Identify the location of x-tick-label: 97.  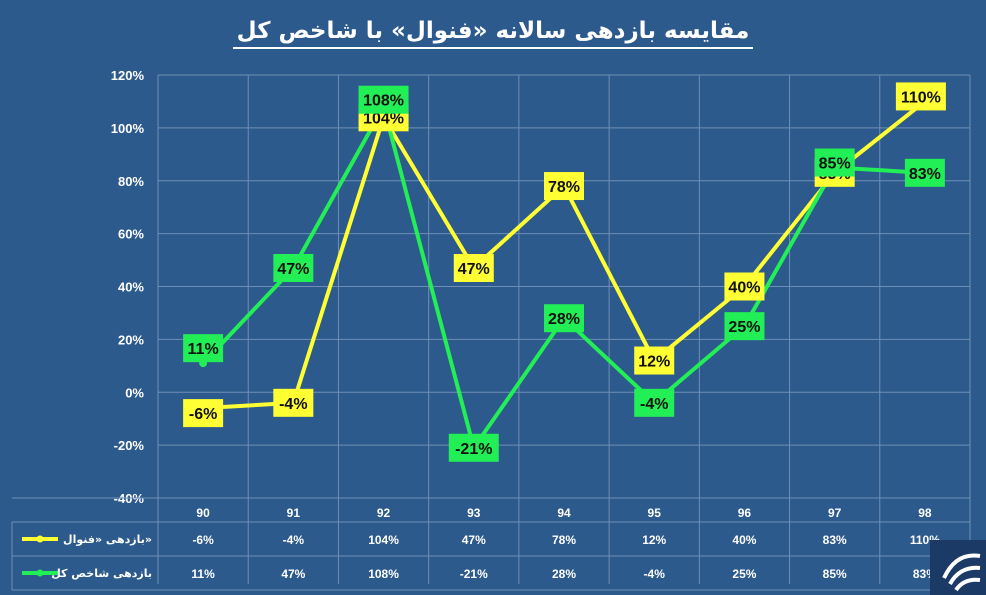
(835, 513).